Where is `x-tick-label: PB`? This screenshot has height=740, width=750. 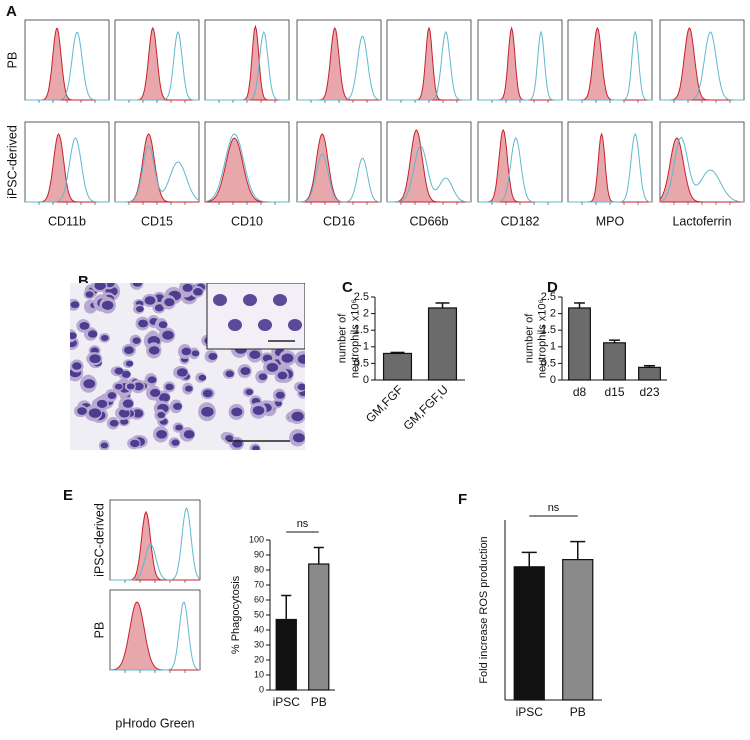 x-tick-label: PB is located at coordinates (319, 702).